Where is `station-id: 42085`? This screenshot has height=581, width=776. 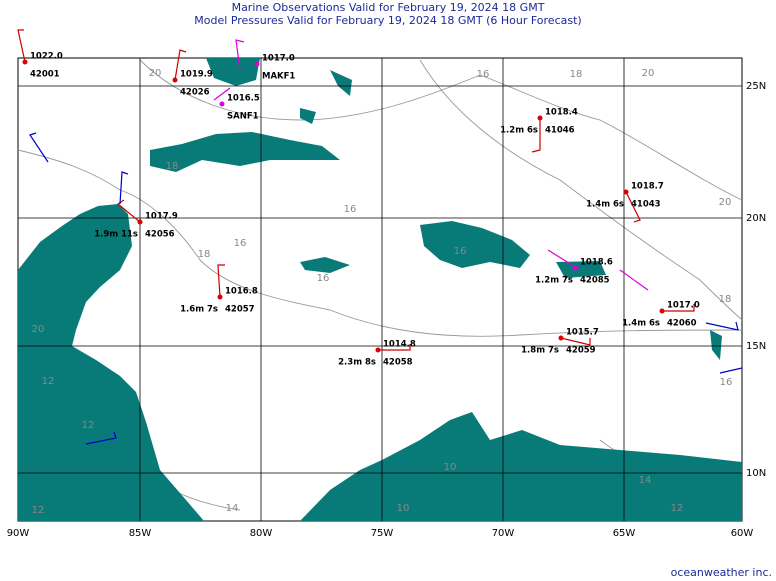 station-id: 42085 is located at coordinates (595, 281).